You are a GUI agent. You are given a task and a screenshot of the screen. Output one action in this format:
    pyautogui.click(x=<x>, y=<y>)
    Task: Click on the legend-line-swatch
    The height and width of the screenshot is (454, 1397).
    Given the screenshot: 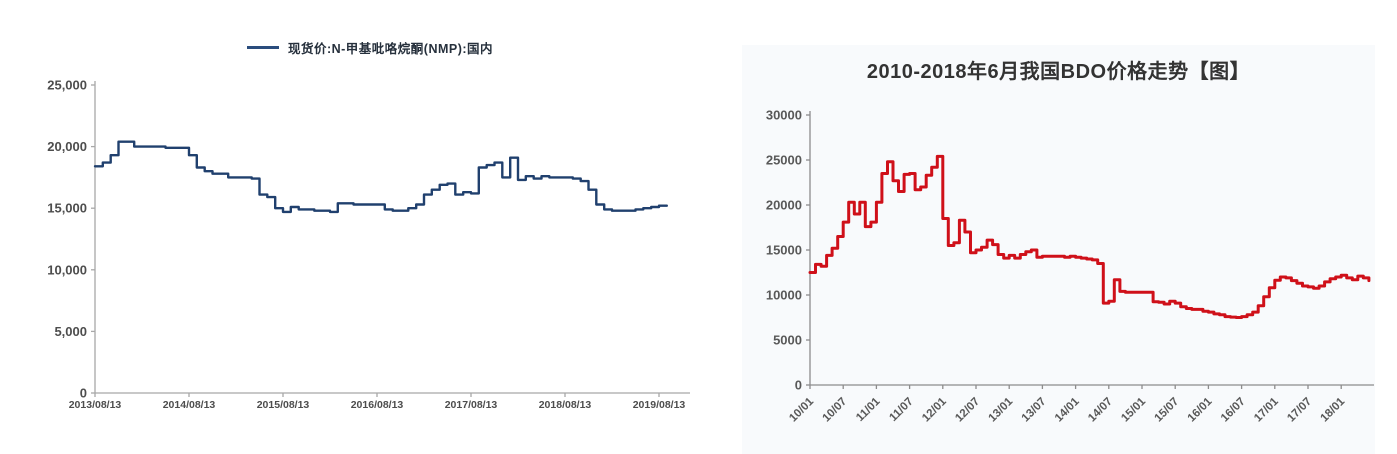 What is the action you would take?
    pyautogui.click(x=262, y=47)
    